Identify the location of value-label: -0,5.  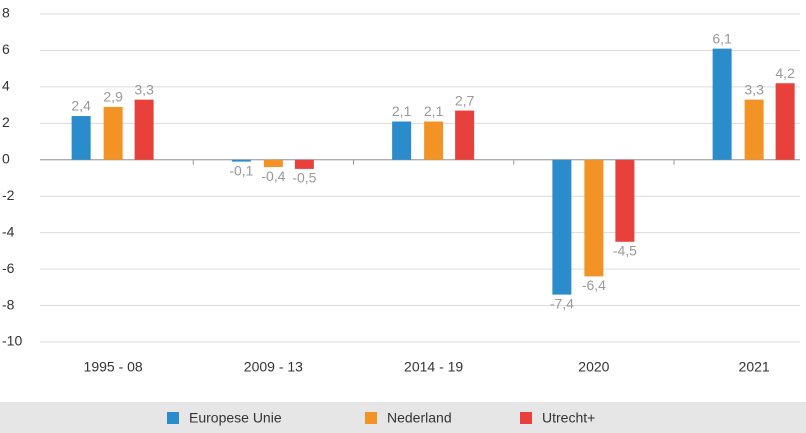
(304, 178).